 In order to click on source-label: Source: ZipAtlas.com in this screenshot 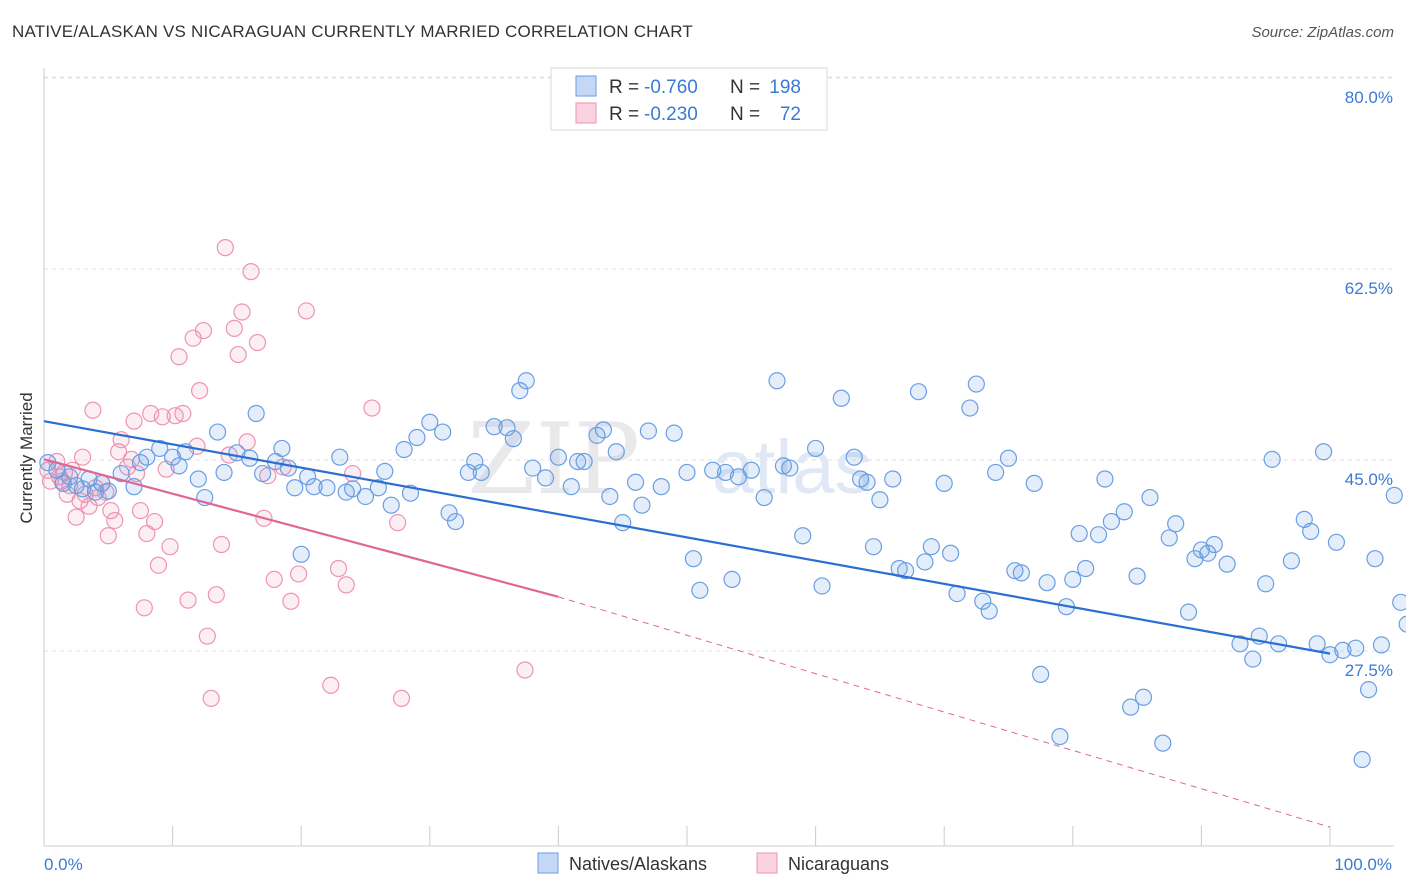, I will do `click(1322, 32)`.